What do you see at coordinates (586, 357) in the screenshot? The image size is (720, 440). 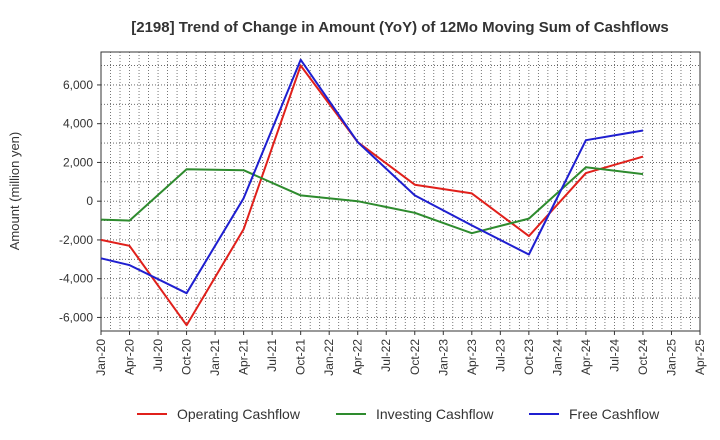 I see `x-tick-label: Apr-24` at bounding box center [586, 357].